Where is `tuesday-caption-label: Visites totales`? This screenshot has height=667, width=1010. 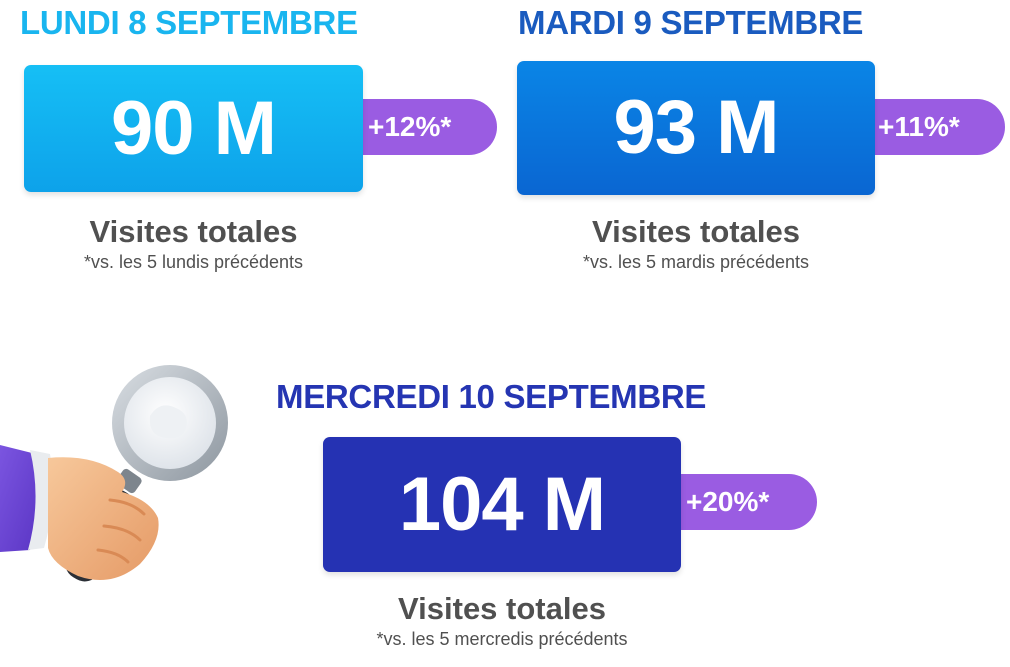 tuesday-caption-label: Visites totales is located at coordinates (696, 231).